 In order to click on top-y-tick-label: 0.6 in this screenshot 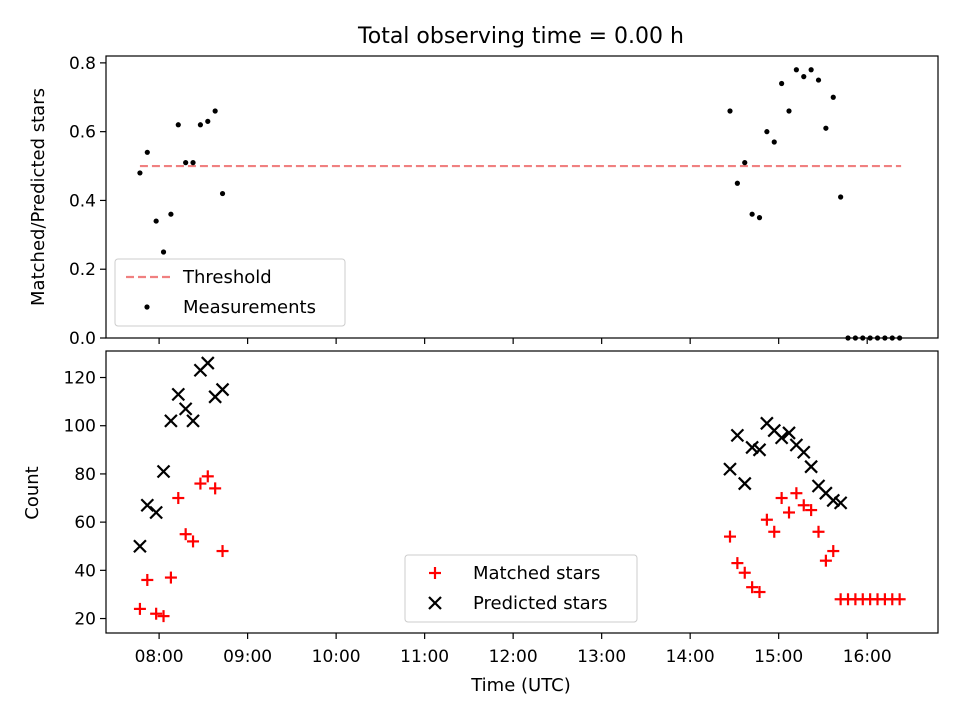, I will do `click(82, 133)`.